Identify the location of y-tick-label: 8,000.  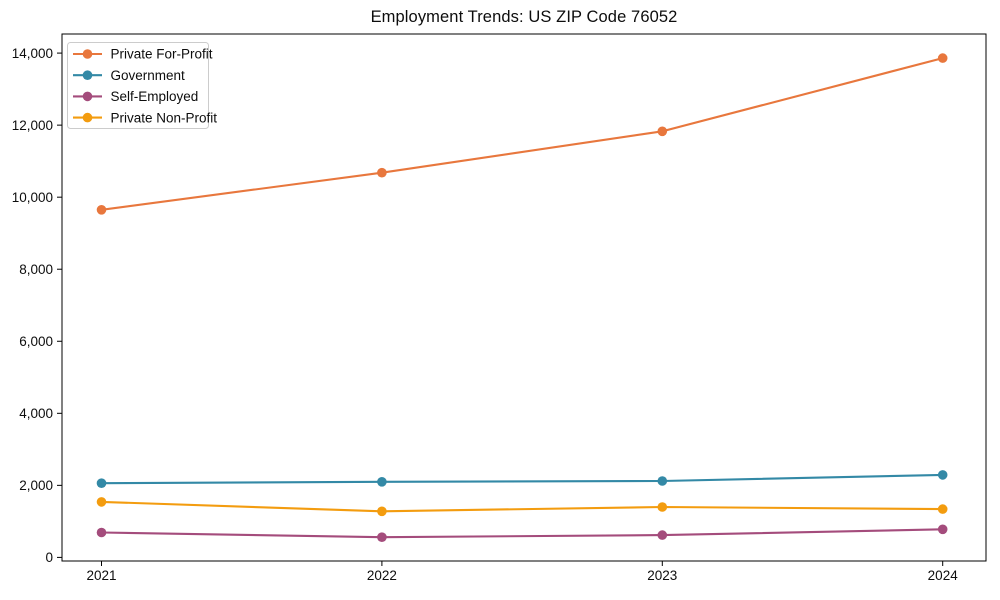
(36, 269).